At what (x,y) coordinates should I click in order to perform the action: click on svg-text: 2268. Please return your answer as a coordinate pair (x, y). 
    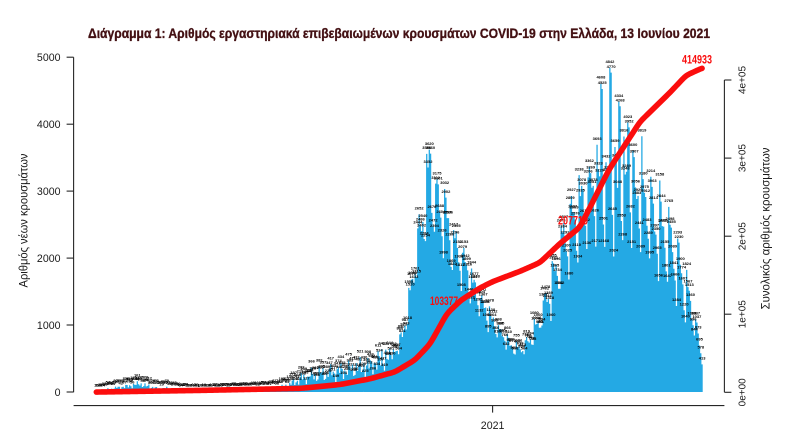
    Looking at the image, I should click on (623, 233).